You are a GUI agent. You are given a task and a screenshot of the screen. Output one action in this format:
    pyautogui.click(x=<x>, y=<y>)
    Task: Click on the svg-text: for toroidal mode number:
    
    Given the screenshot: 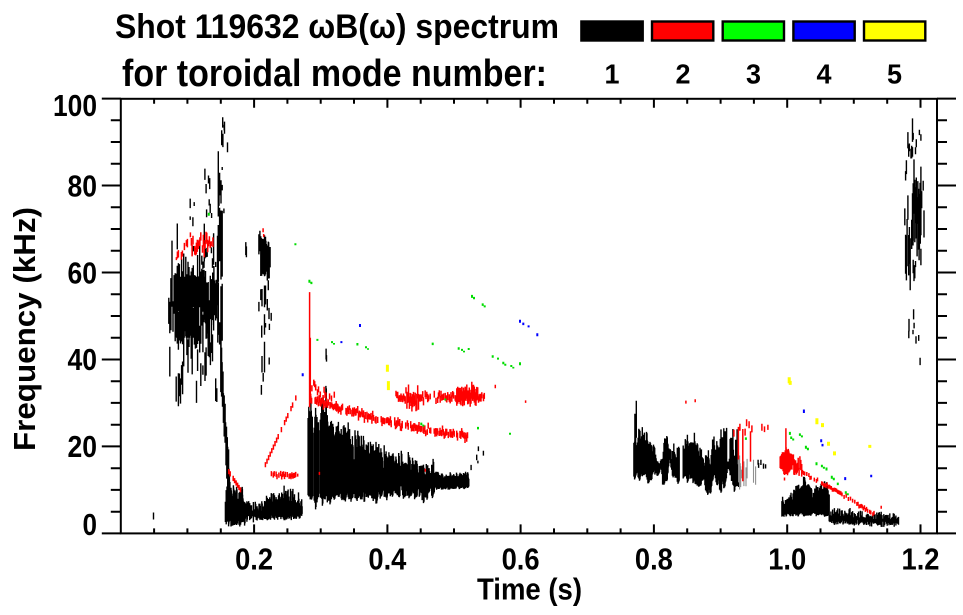 What is the action you would take?
    pyautogui.click(x=334, y=74)
    